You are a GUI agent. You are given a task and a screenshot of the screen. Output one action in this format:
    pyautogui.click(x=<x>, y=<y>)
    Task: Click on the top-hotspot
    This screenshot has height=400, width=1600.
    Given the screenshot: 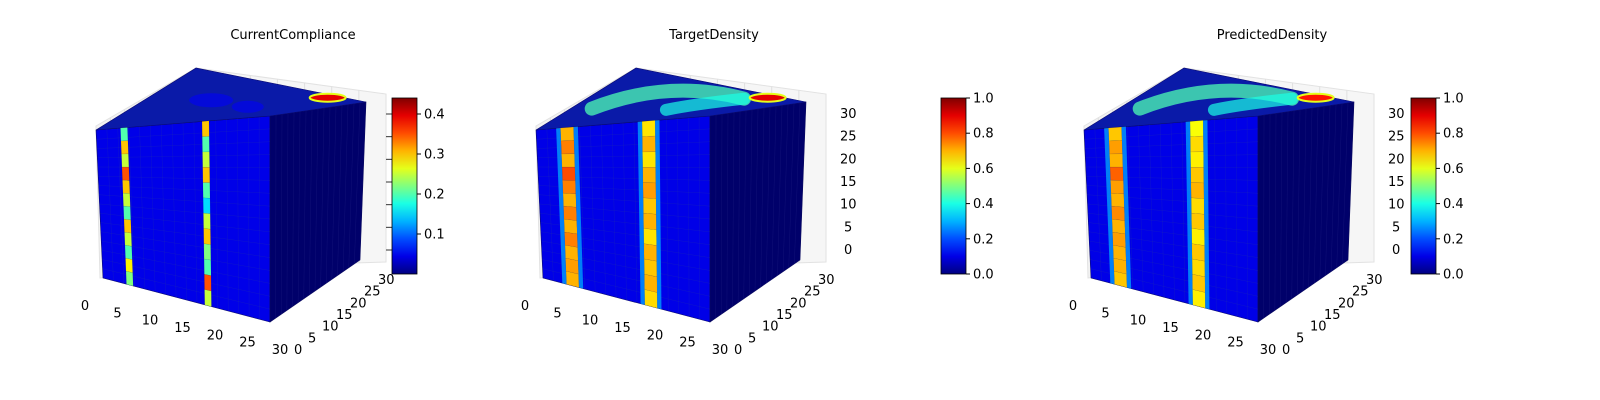 What is the action you would take?
    pyautogui.click(x=1315, y=97)
    